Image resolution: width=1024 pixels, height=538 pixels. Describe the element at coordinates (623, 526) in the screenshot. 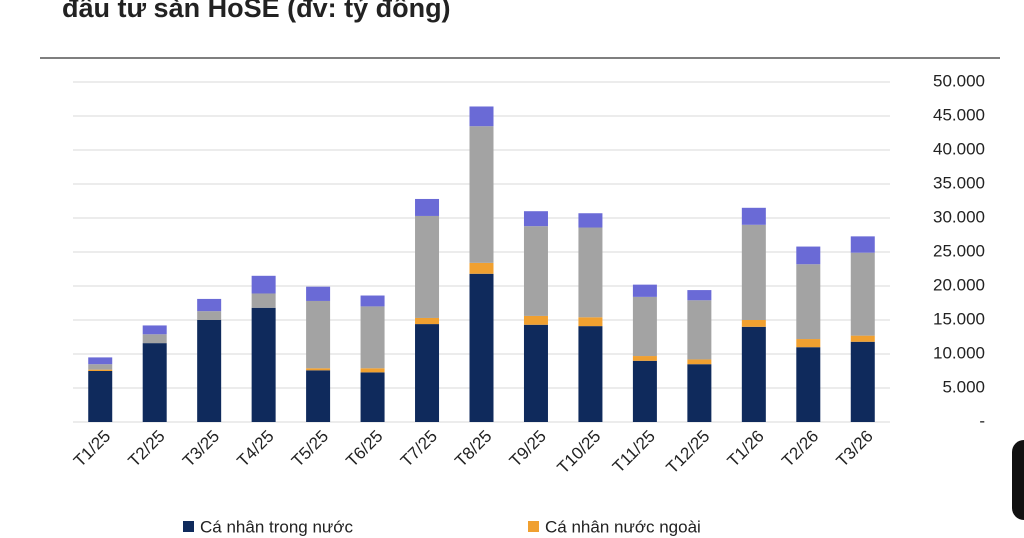

I see `legend-label: Cá nhân nước ngoài` at that location.